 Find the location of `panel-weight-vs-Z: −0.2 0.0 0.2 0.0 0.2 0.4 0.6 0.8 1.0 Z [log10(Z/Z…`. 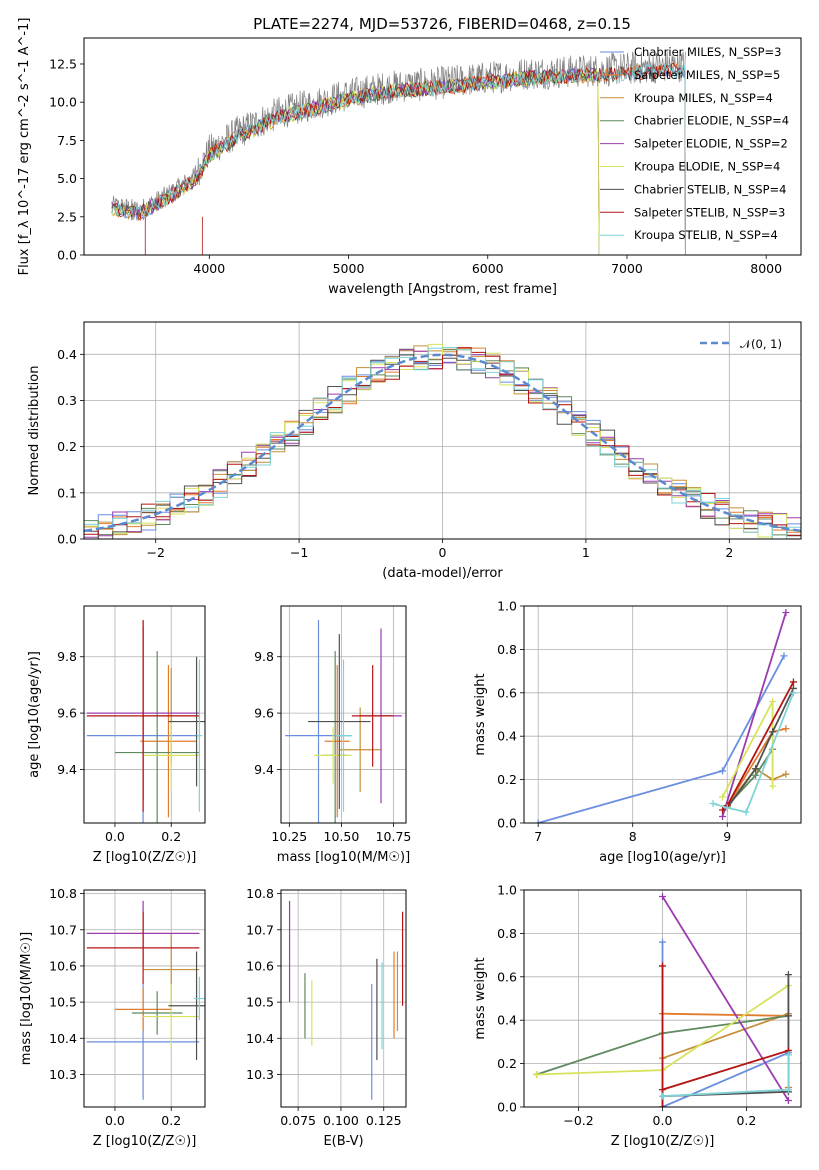

panel-weight-vs-Z: −0.2 0.0 0.2 0.0 0.2 0.4 0.6 0.8 1.0 Z [log10(Z/Z… is located at coordinates (637, 1016).